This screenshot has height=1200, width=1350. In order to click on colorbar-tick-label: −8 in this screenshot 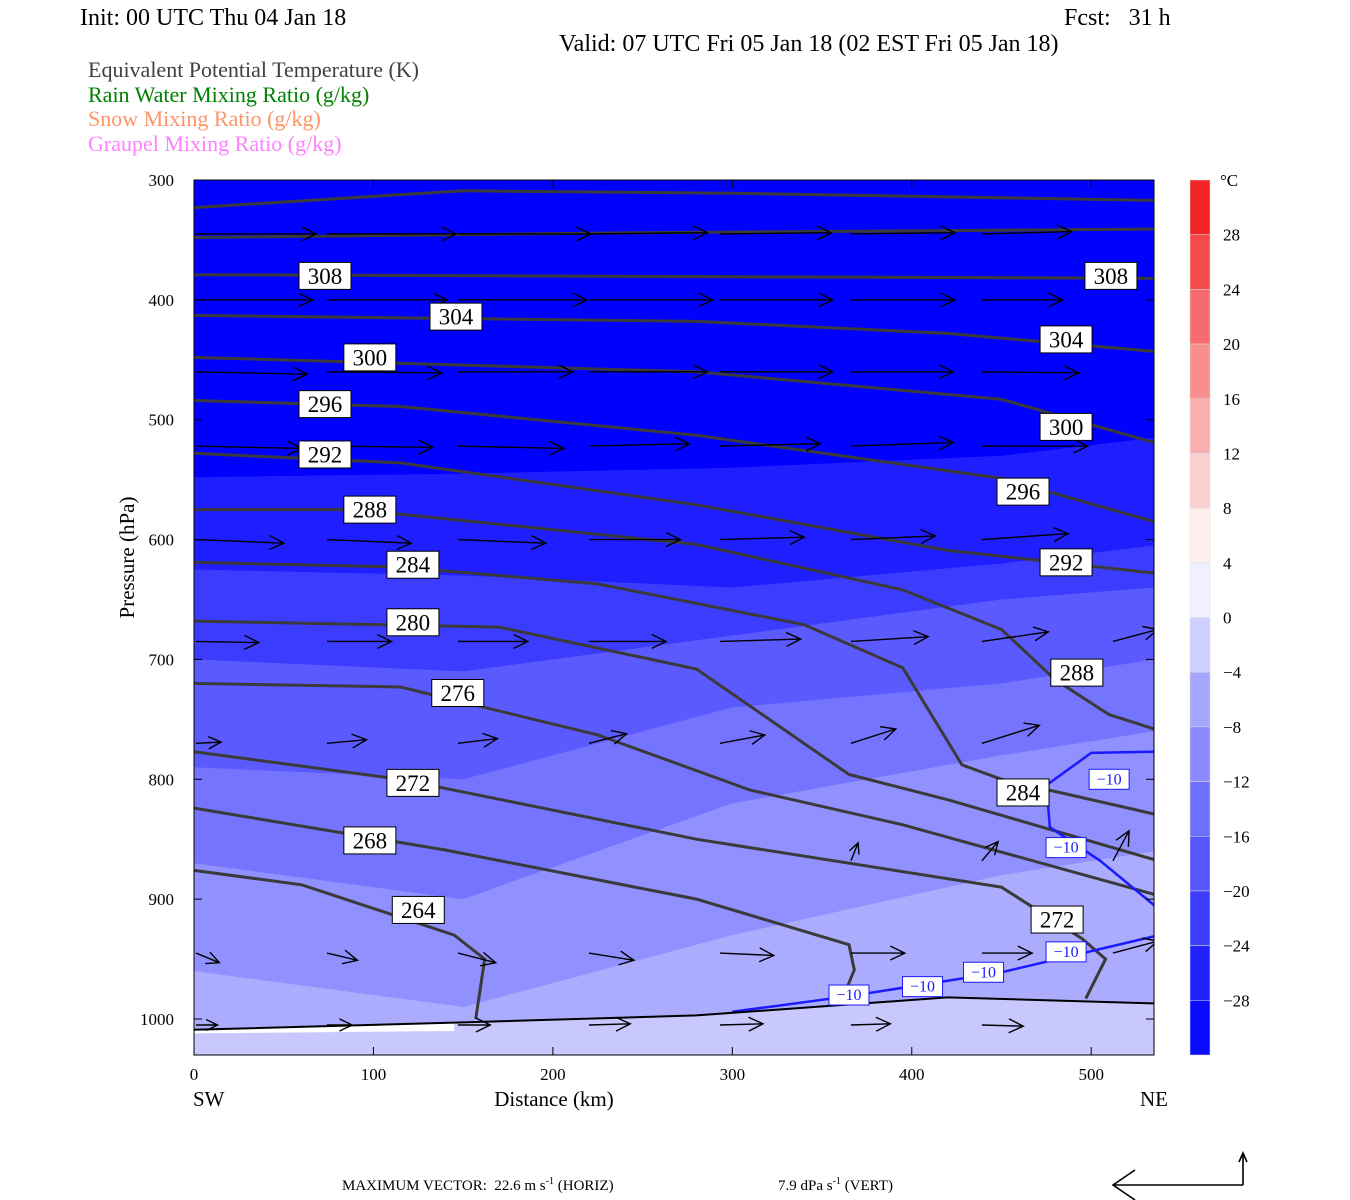, I will do `click(1232, 727)`.